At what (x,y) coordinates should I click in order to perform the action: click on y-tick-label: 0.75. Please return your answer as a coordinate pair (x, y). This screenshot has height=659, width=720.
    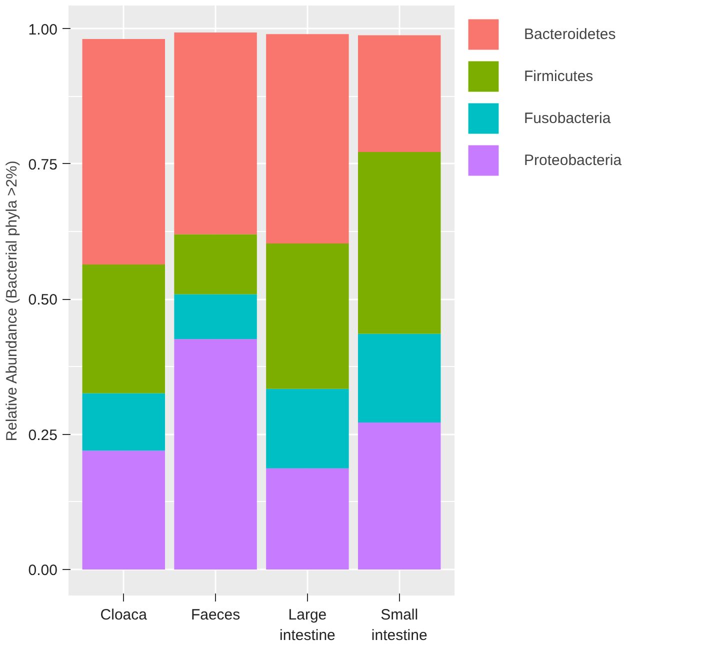
    Looking at the image, I should click on (43, 165).